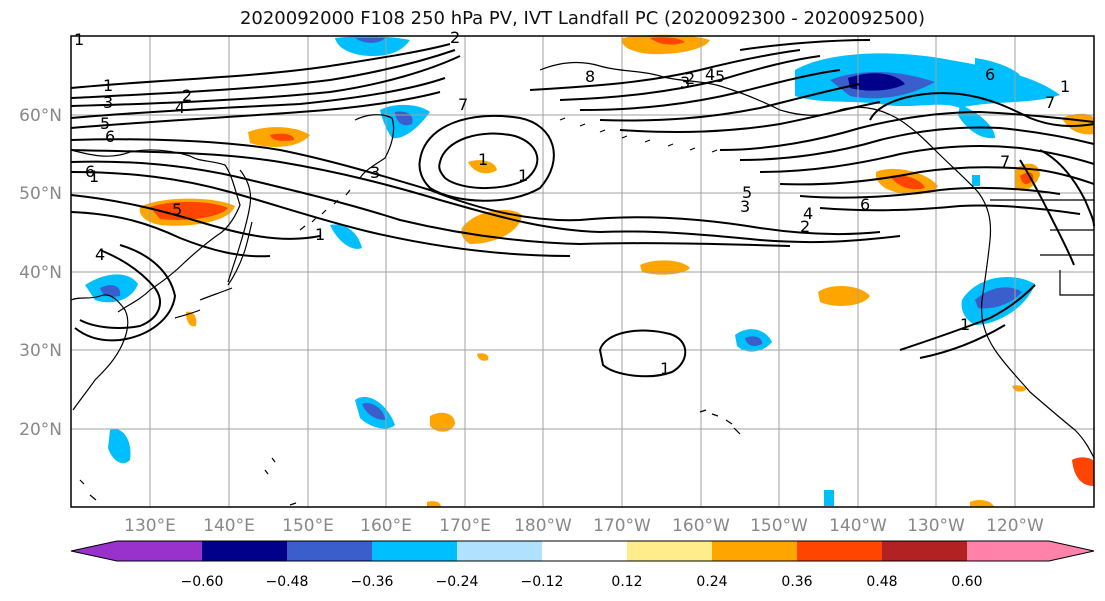 The width and height of the screenshot is (1105, 601). Describe the element at coordinates (936, 526) in the screenshot. I see `lon-label: 130°W` at that location.